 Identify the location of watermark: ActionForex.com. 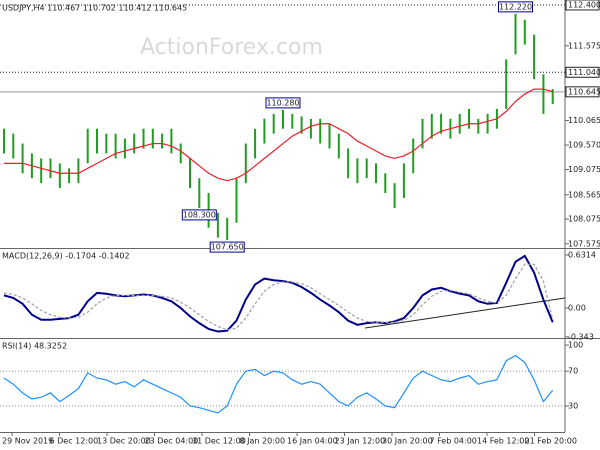
(231, 47).